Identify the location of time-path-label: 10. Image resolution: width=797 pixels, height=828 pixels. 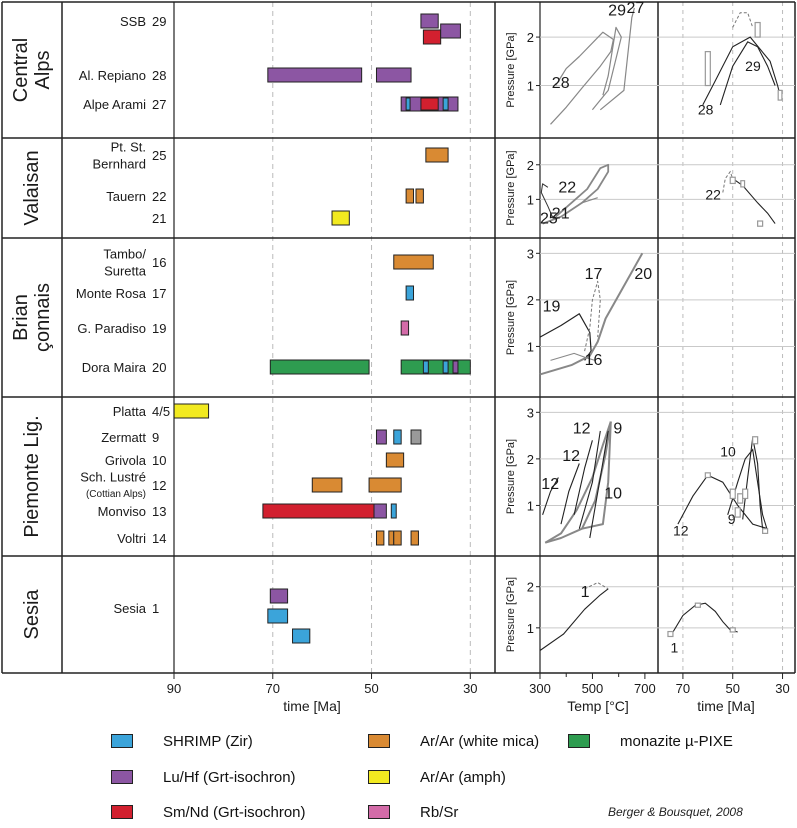
(728, 452).